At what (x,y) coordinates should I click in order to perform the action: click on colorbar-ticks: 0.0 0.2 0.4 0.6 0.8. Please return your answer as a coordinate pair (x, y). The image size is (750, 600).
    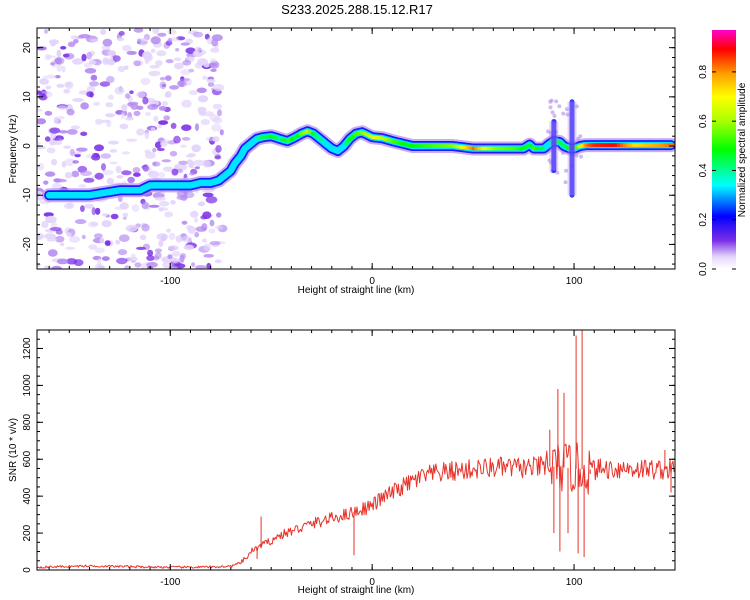
    Looking at the image, I should click on (717, 170).